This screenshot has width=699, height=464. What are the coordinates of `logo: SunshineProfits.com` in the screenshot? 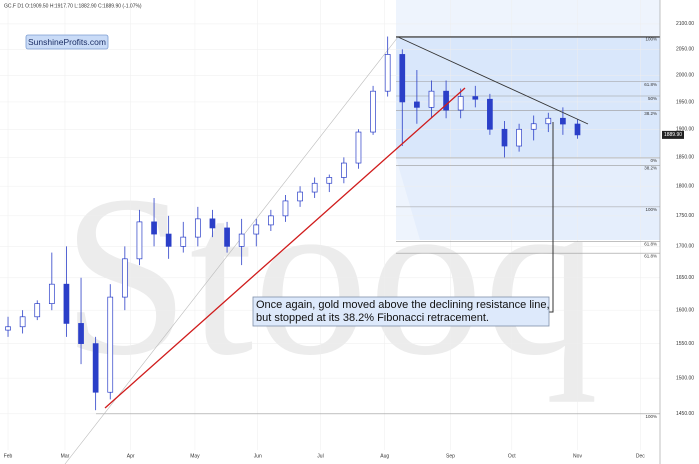 It's located at (67, 42).